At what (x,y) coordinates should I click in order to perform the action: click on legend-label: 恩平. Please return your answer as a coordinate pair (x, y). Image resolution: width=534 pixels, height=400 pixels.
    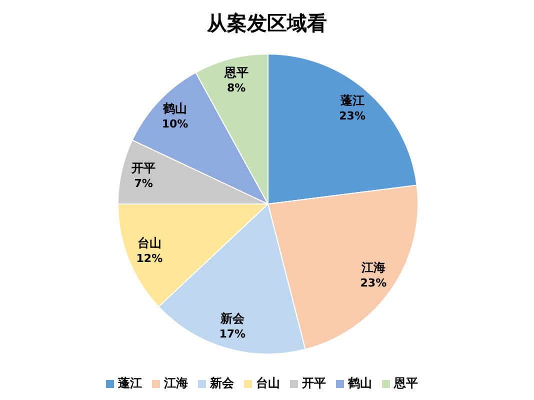
    Looking at the image, I should click on (406, 383).